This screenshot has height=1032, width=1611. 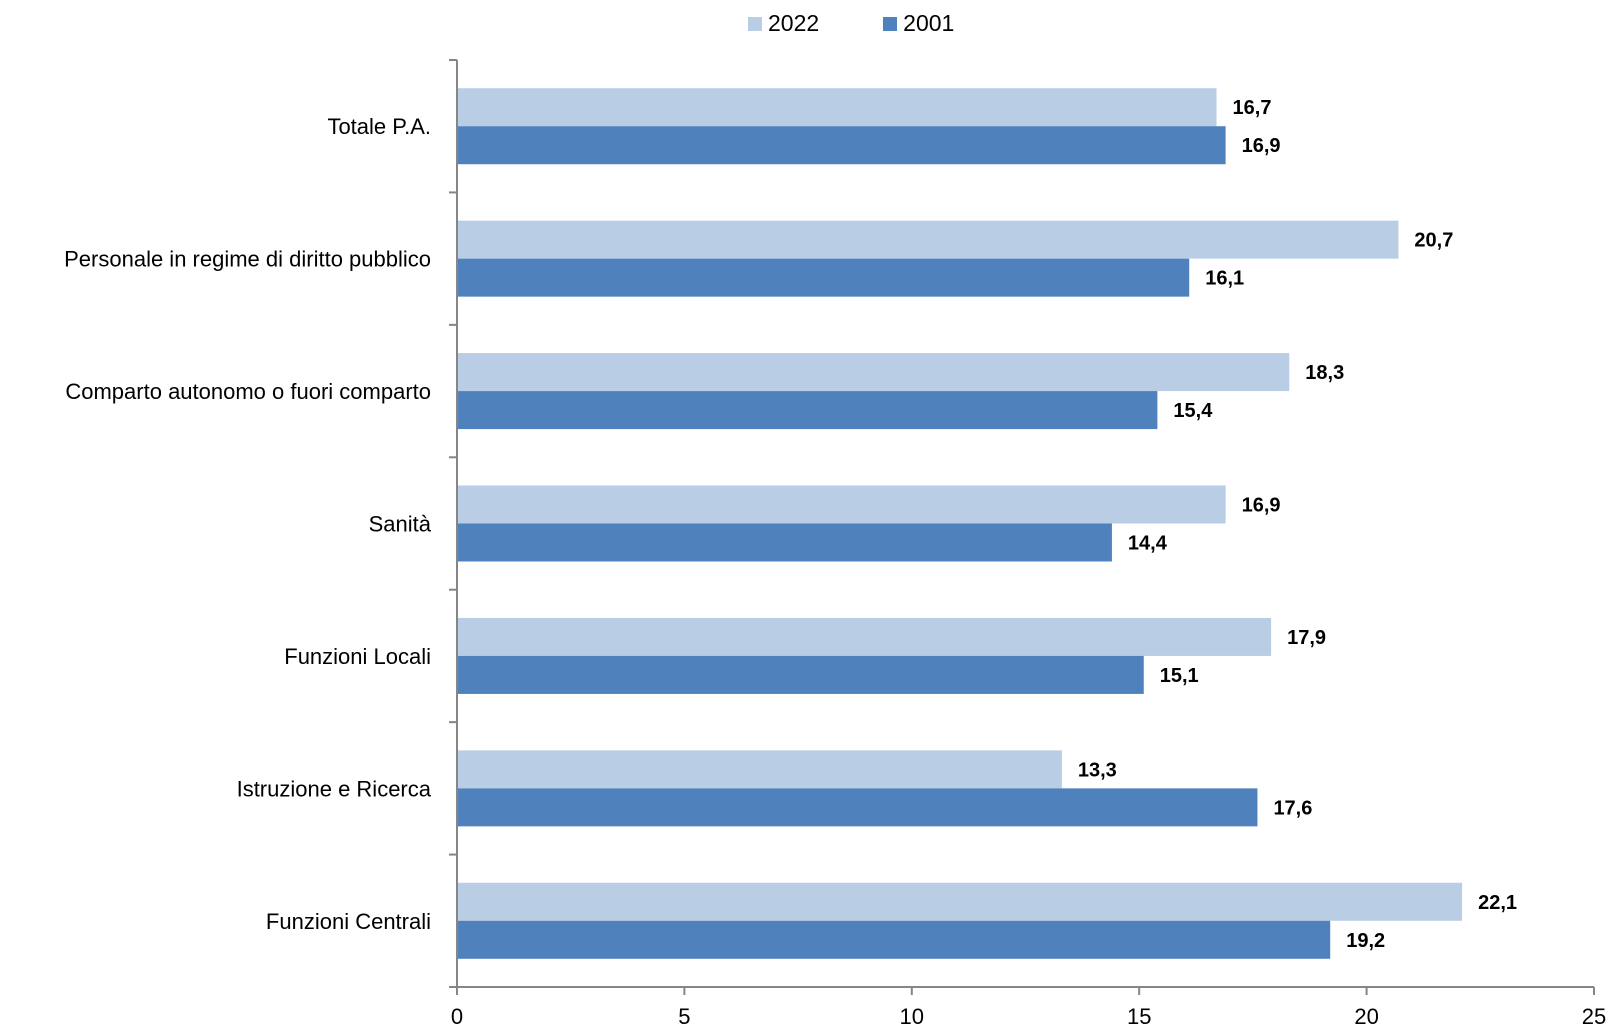 I want to click on data-label-2001-1: 16,1, so click(x=1224, y=279).